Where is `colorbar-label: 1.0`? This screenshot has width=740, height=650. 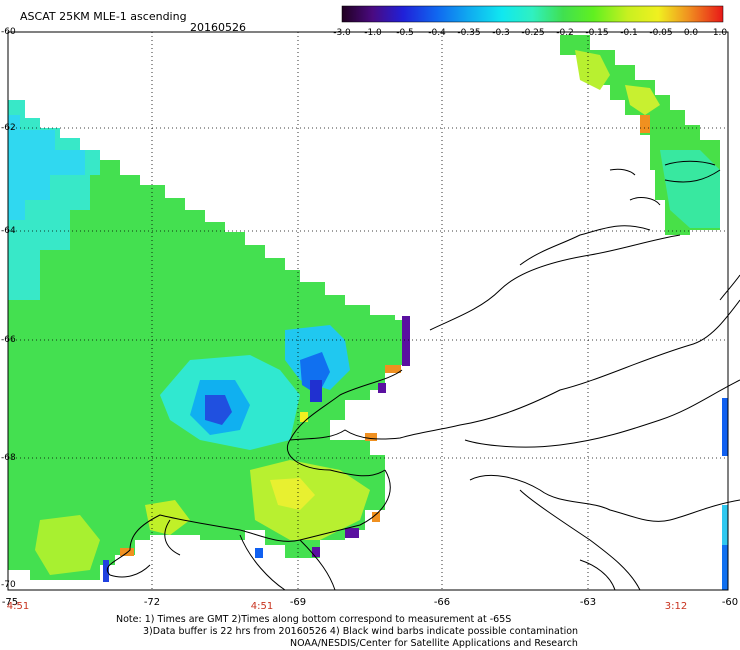
colorbar-label: 1.0 is located at coordinates (720, 33).